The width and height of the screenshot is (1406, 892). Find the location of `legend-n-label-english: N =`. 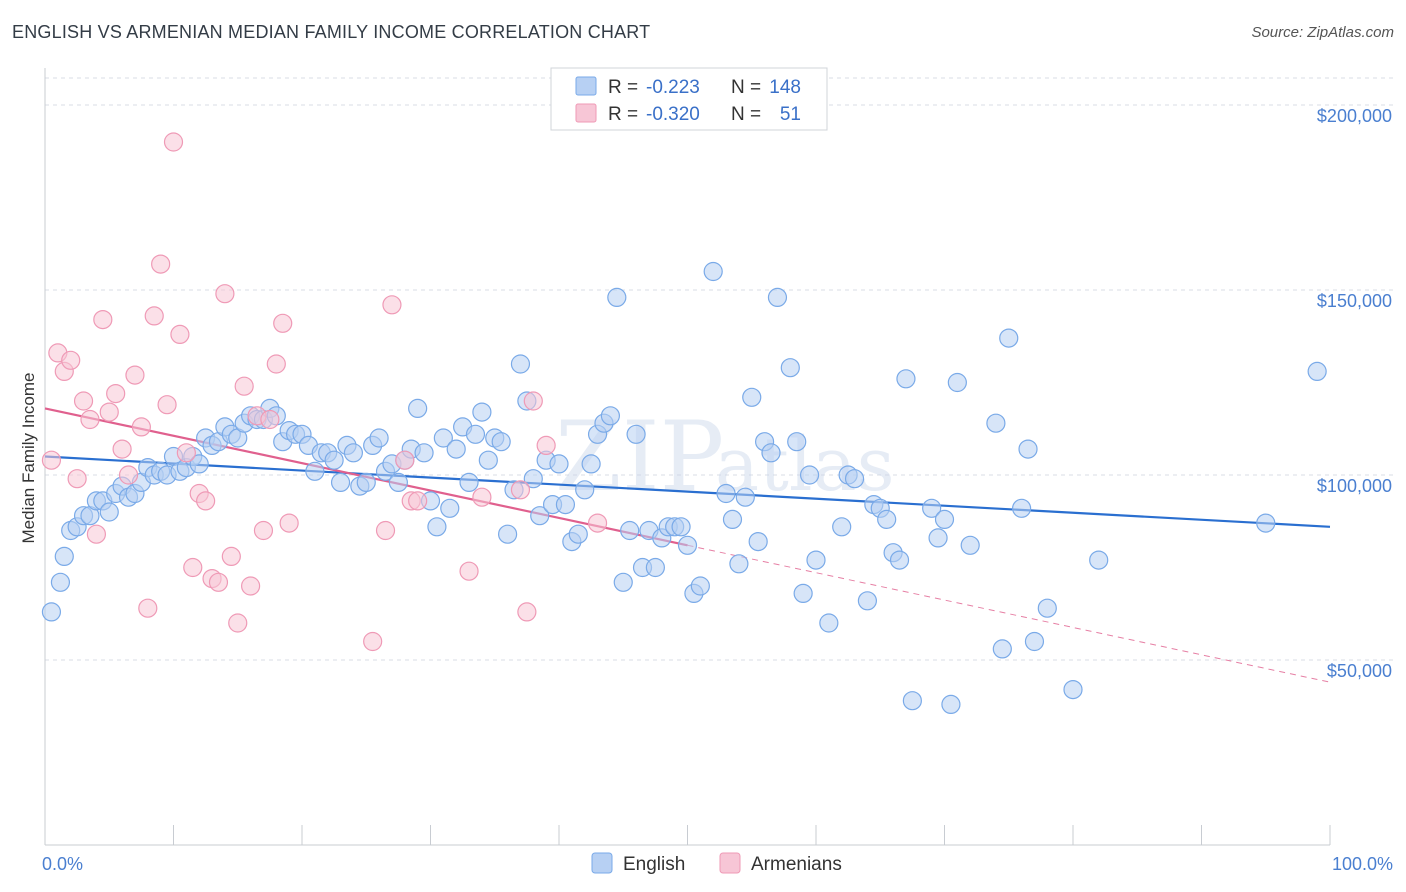

legend-n-label-english: N = is located at coordinates (746, 87).